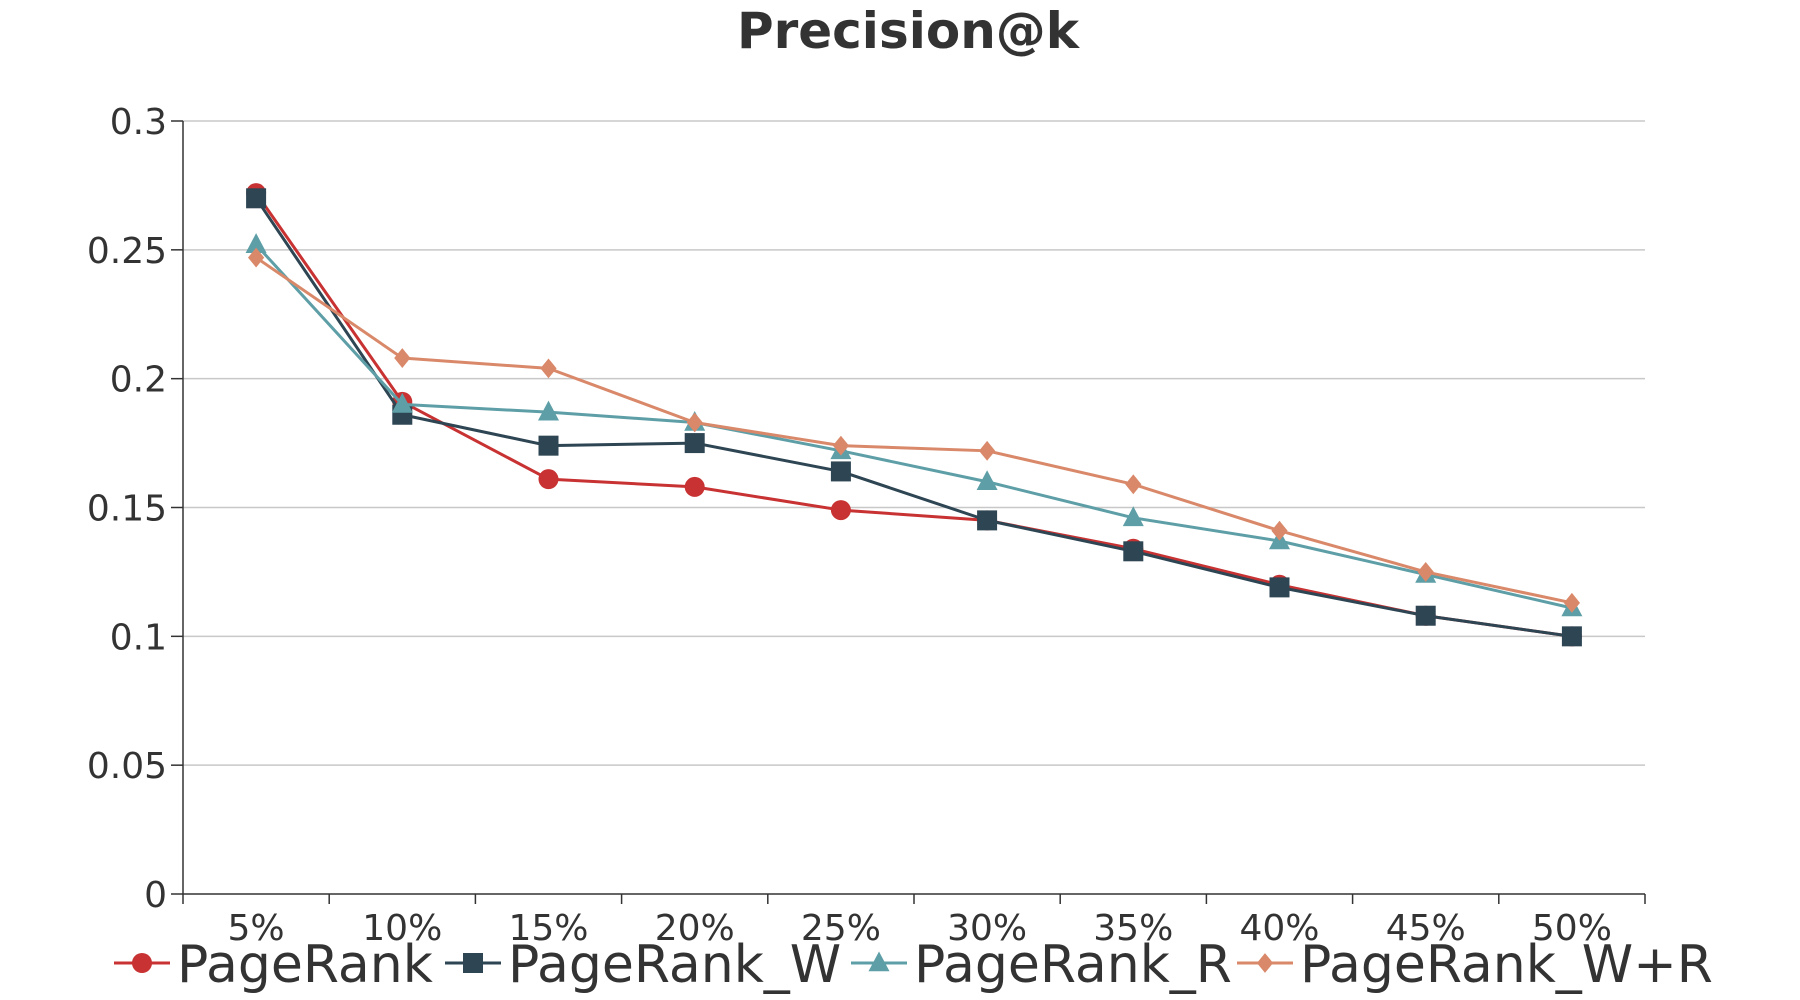  What do you see at coordinates (473, 963) in the screenshot?
I see `legend-marker-square` at bounding box center [473, 963].